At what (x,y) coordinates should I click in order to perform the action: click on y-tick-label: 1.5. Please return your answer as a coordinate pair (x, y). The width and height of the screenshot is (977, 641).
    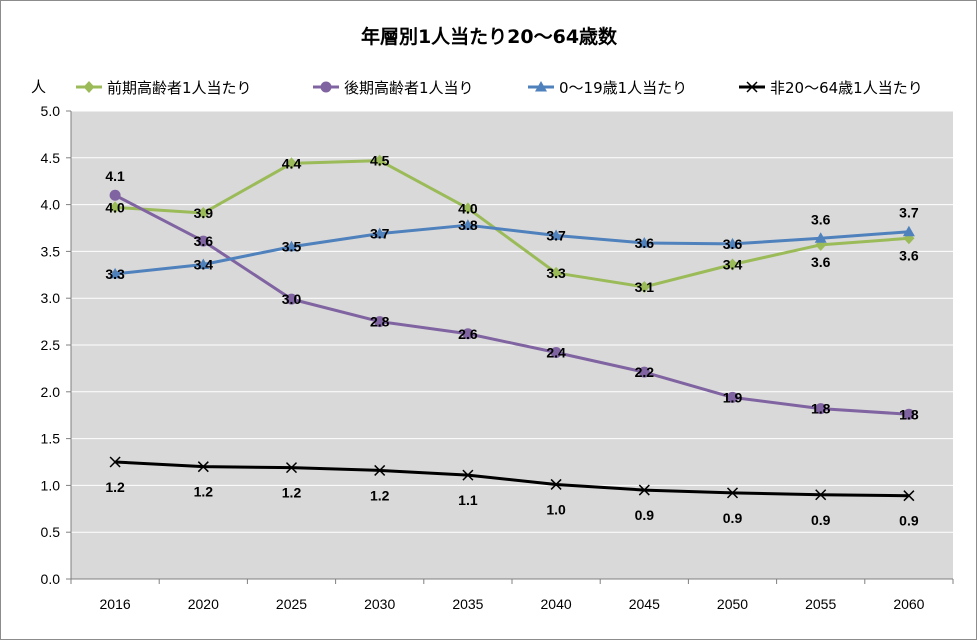
    Looking at the image, I should click on (51, 439).